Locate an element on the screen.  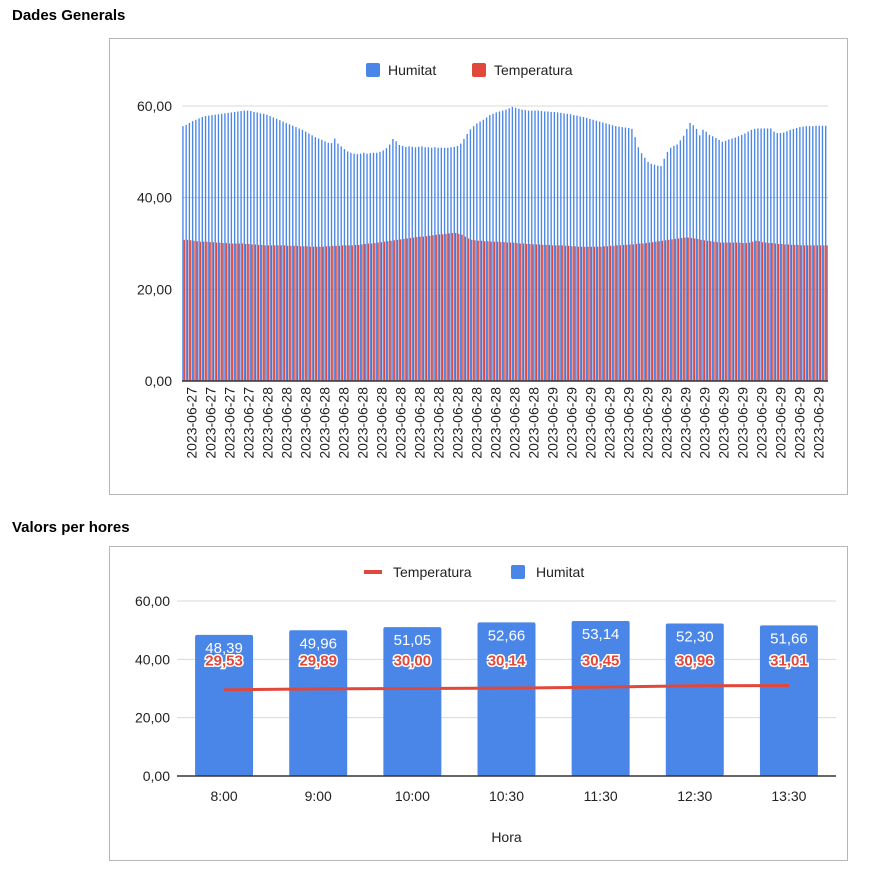
y-tick-label: 20,00 is located at coordinates (152, 718).